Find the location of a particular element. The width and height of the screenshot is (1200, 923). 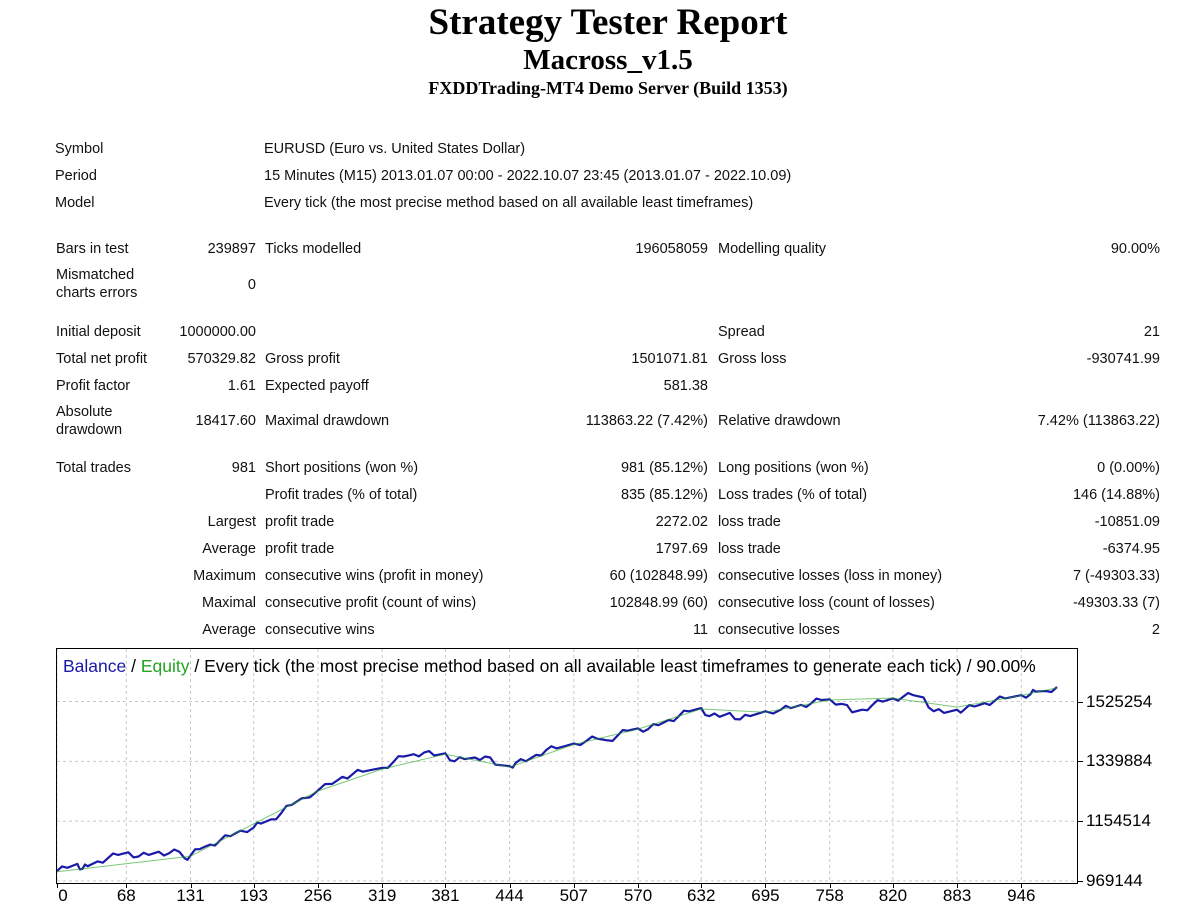

bars-value: 239897 is located at coordinates (231, 249).